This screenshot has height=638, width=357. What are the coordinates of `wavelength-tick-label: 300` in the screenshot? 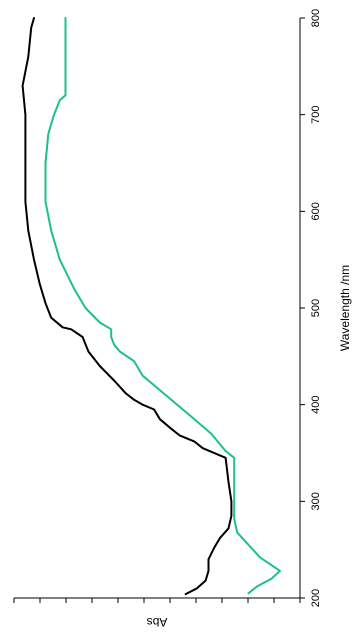 It's located at (316, 501).